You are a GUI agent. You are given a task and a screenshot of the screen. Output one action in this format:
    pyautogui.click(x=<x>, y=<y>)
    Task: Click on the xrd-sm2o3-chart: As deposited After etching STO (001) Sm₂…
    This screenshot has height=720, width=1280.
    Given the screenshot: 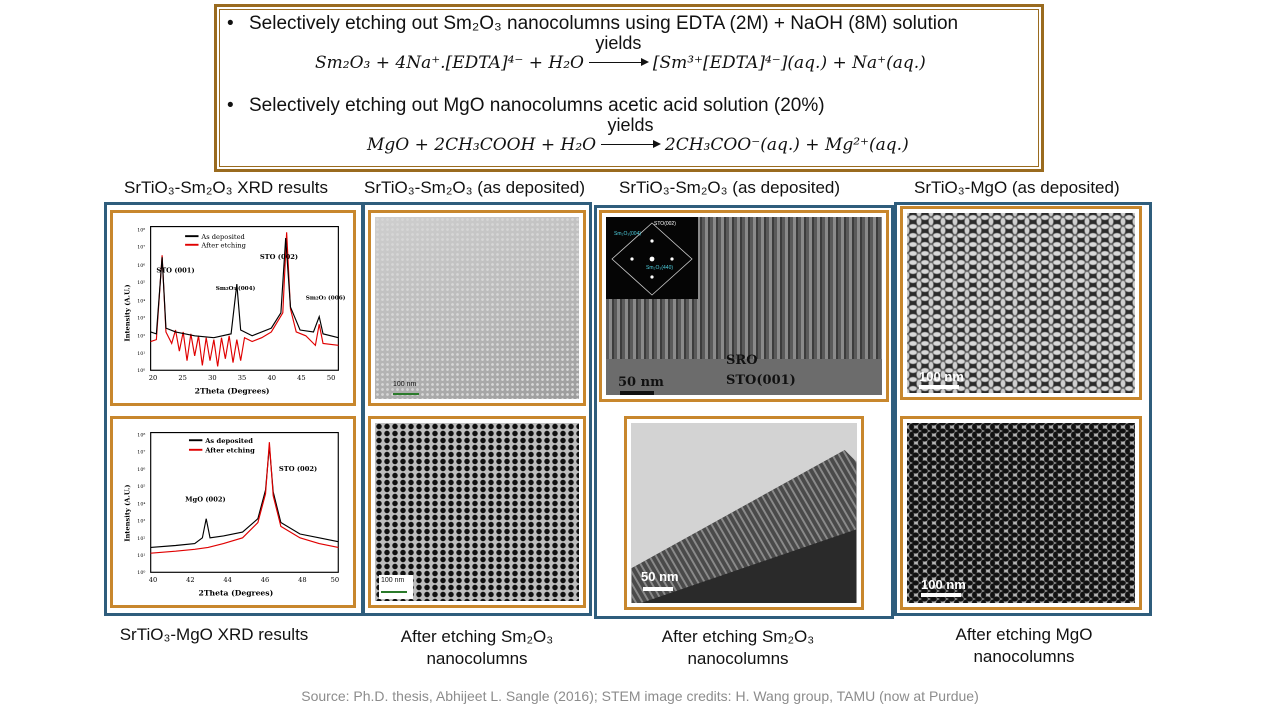 What is the action you would take?
    pyautogui.click(x=233, y=308)
    